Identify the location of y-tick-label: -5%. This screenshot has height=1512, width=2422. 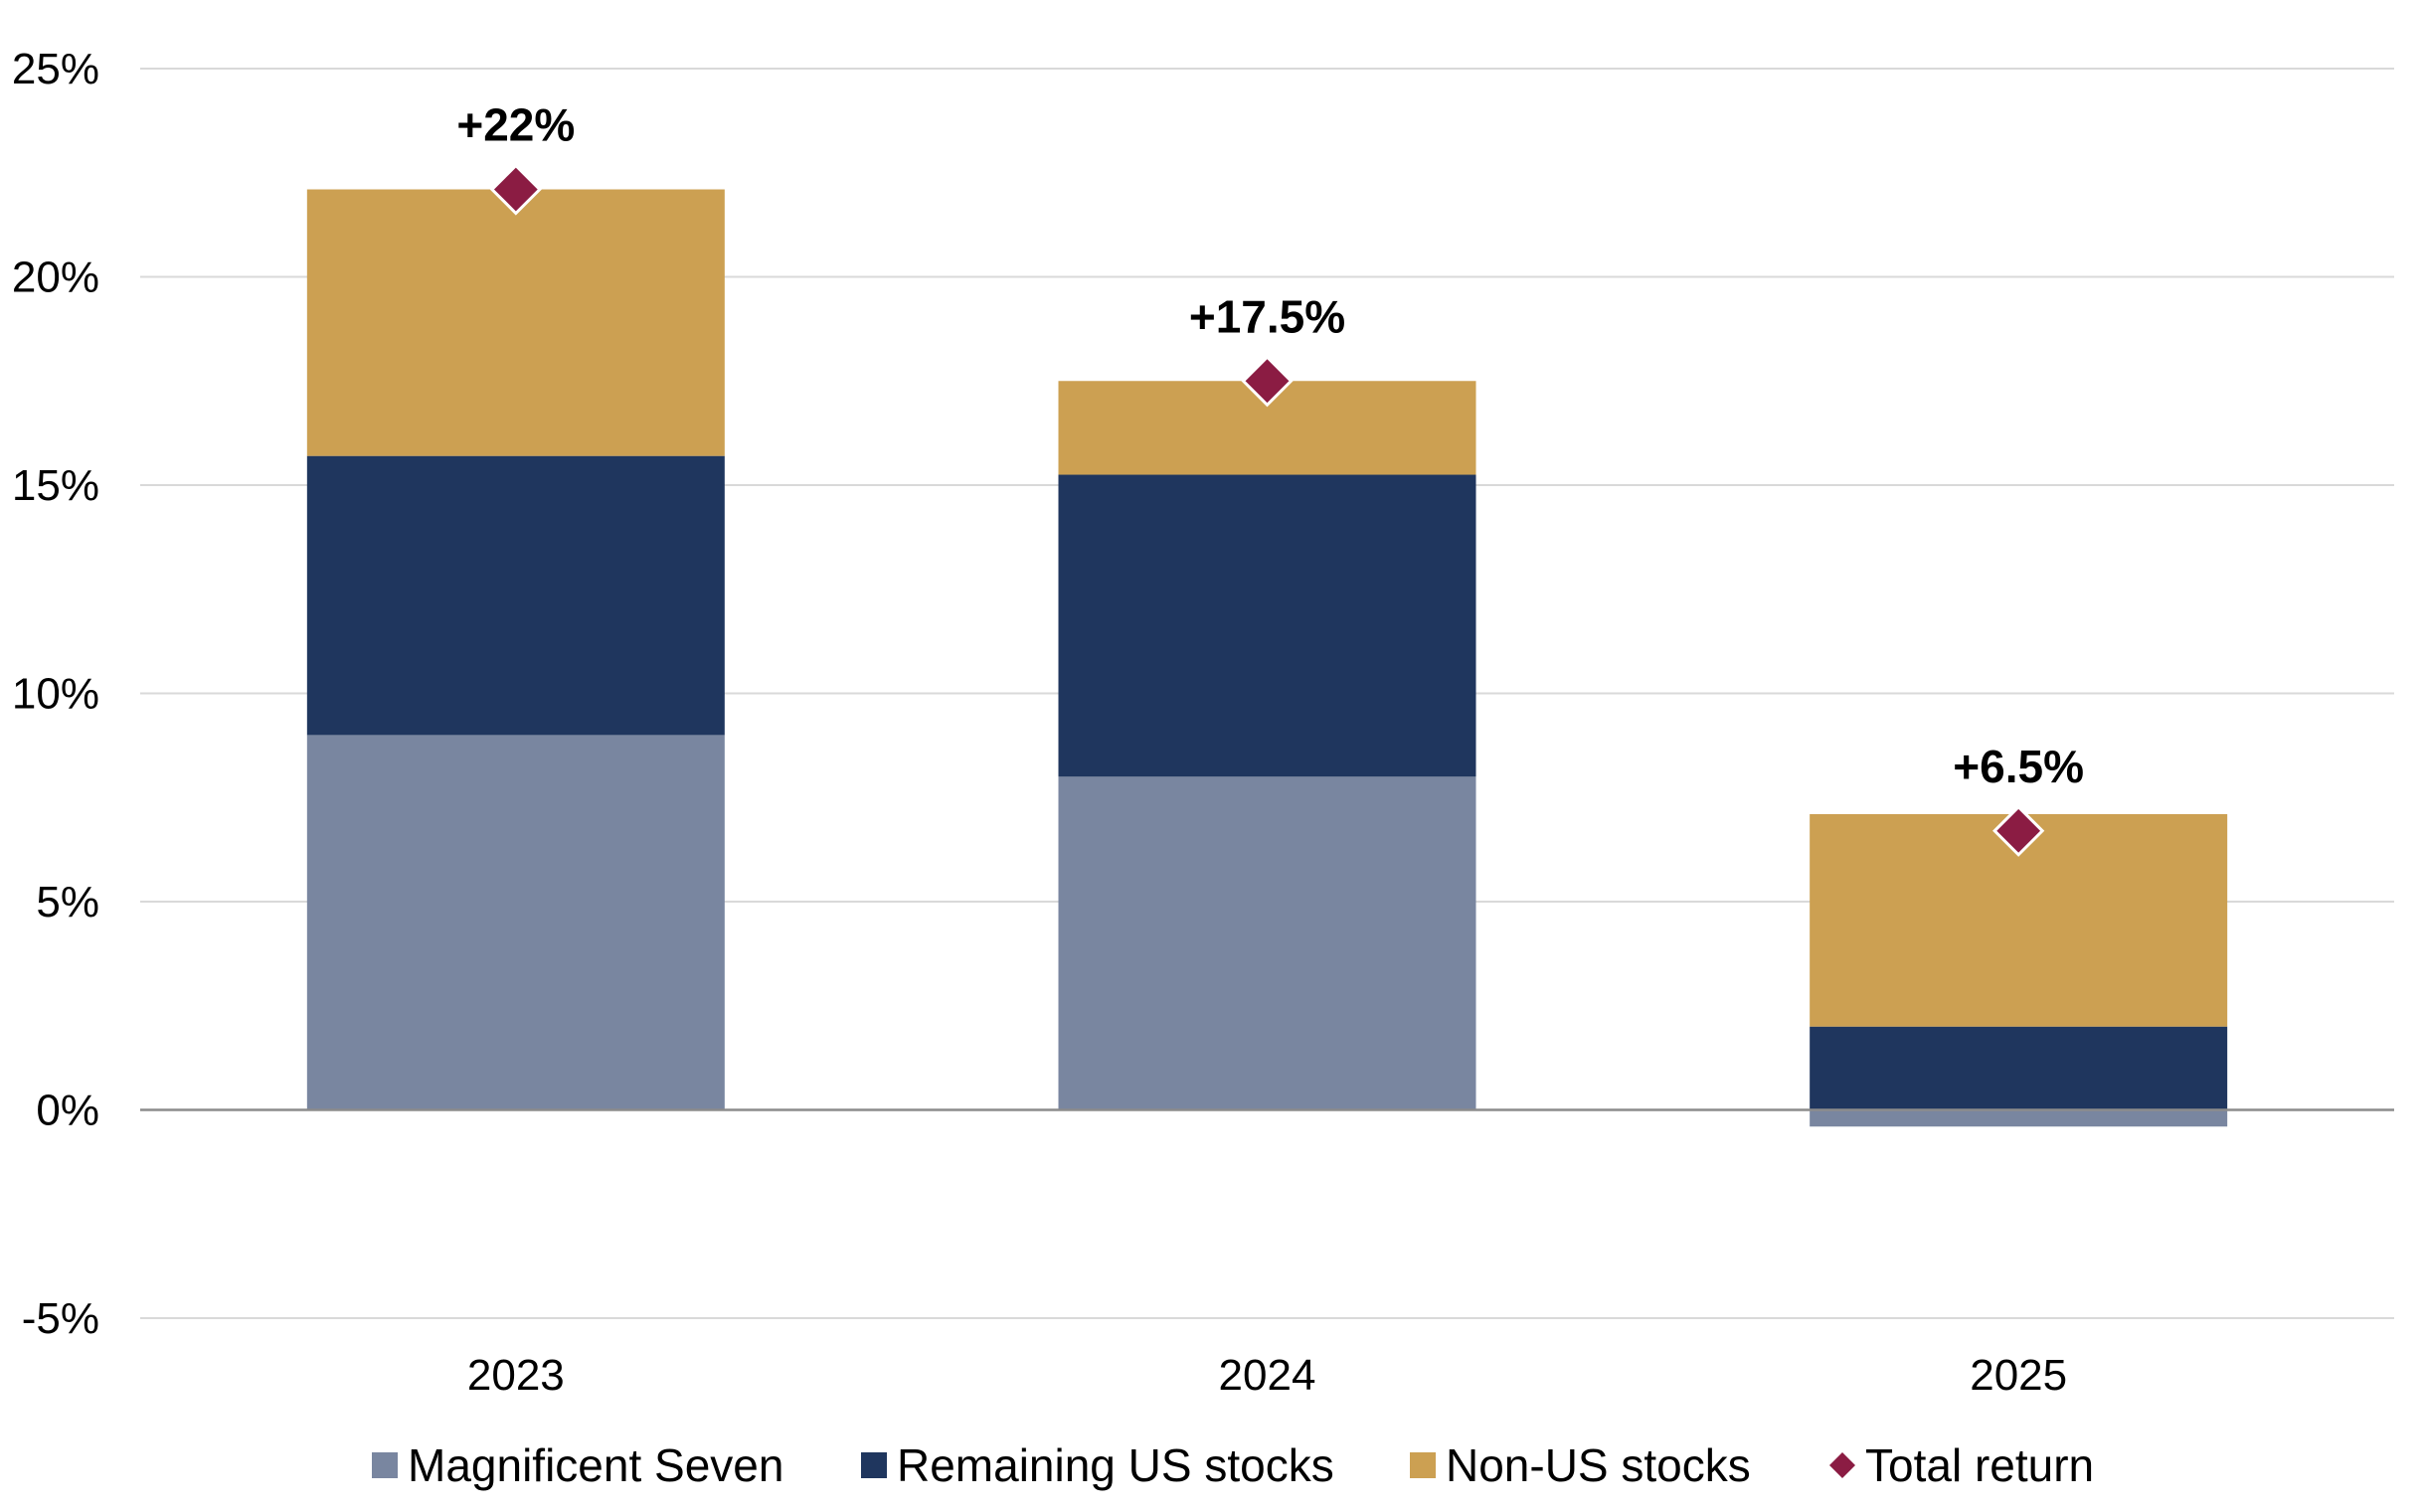
(60, 1318).